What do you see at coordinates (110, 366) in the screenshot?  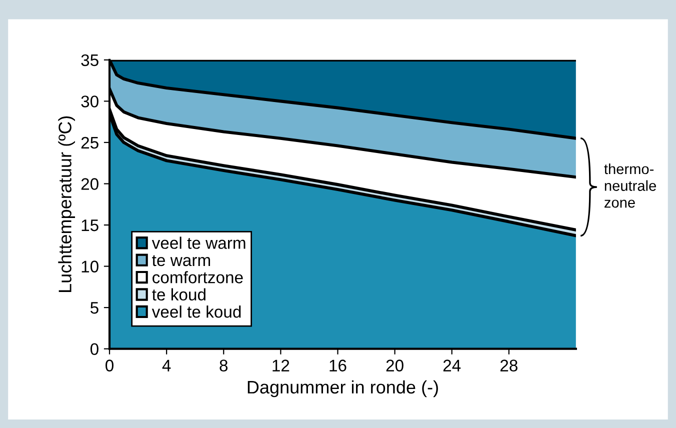 I see `x-tick-label: 0` at bounding box center [110, 366].